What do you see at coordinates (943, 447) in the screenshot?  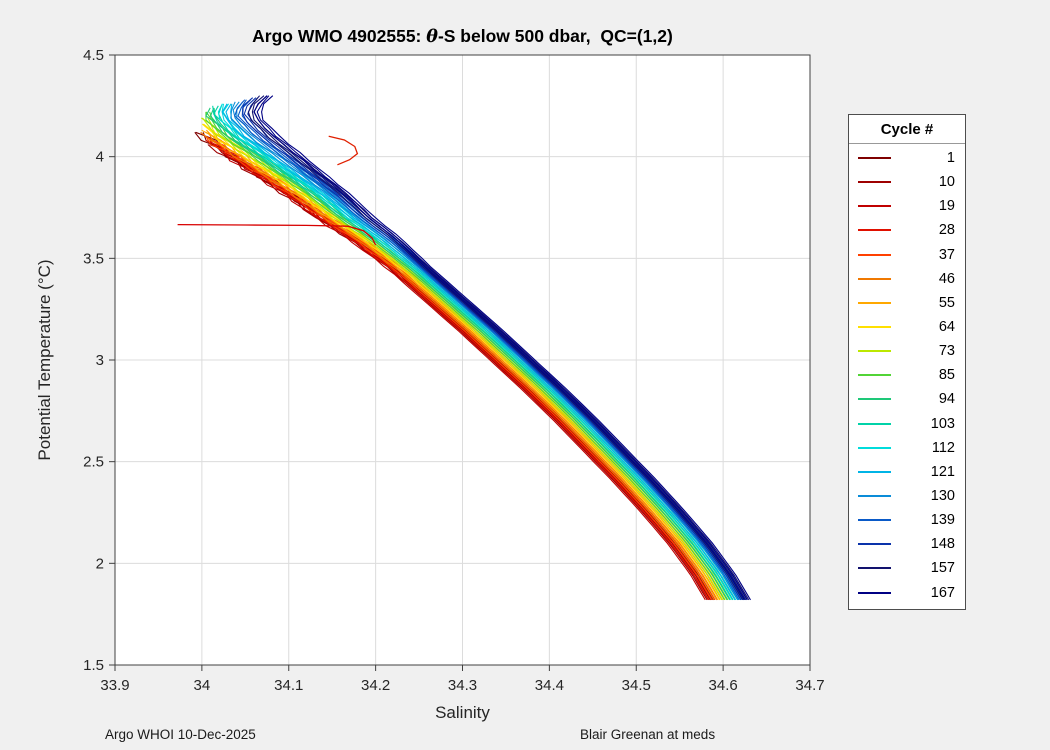 I see `legend-label: 112` at bounding box center [943, 447].